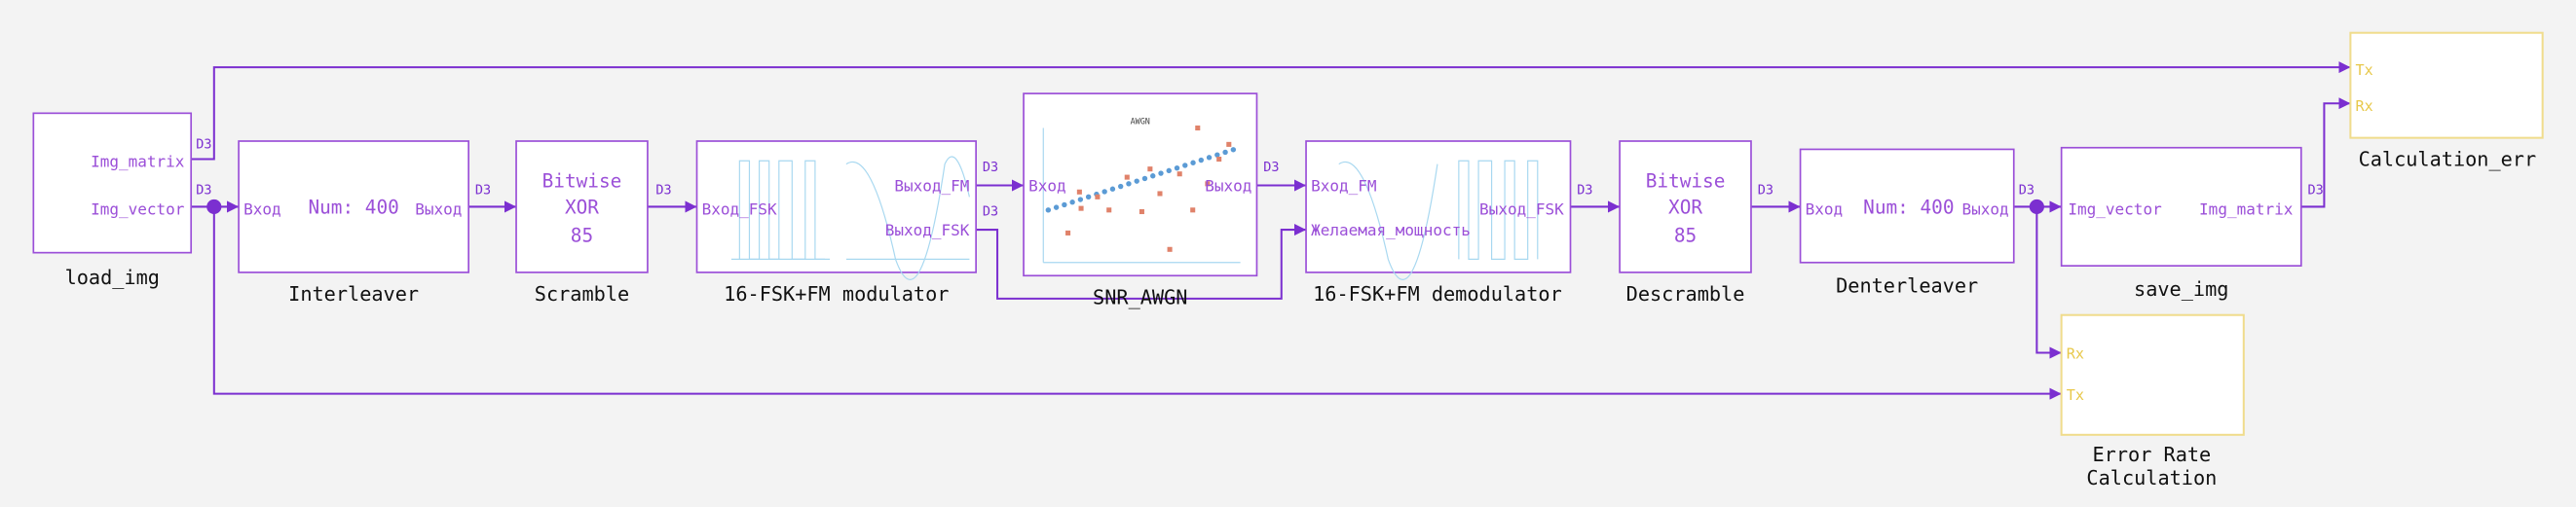 Image resolution: width=2576 pixels, height=507 pixels. Describe the element at coordinates (836, 294) in the screenshot. I see `block-caption: 16-FSK+FM modulator` at that location.